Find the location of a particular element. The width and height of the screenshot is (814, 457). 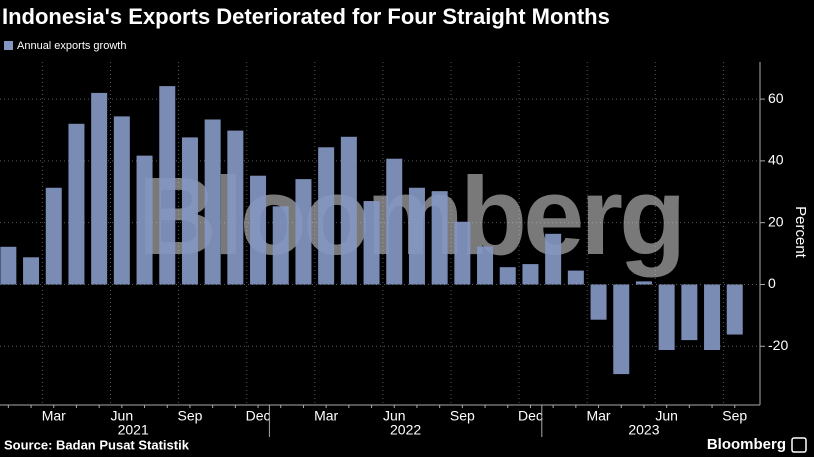

y-axis-label: Percent is located at coordinates (800, 232).